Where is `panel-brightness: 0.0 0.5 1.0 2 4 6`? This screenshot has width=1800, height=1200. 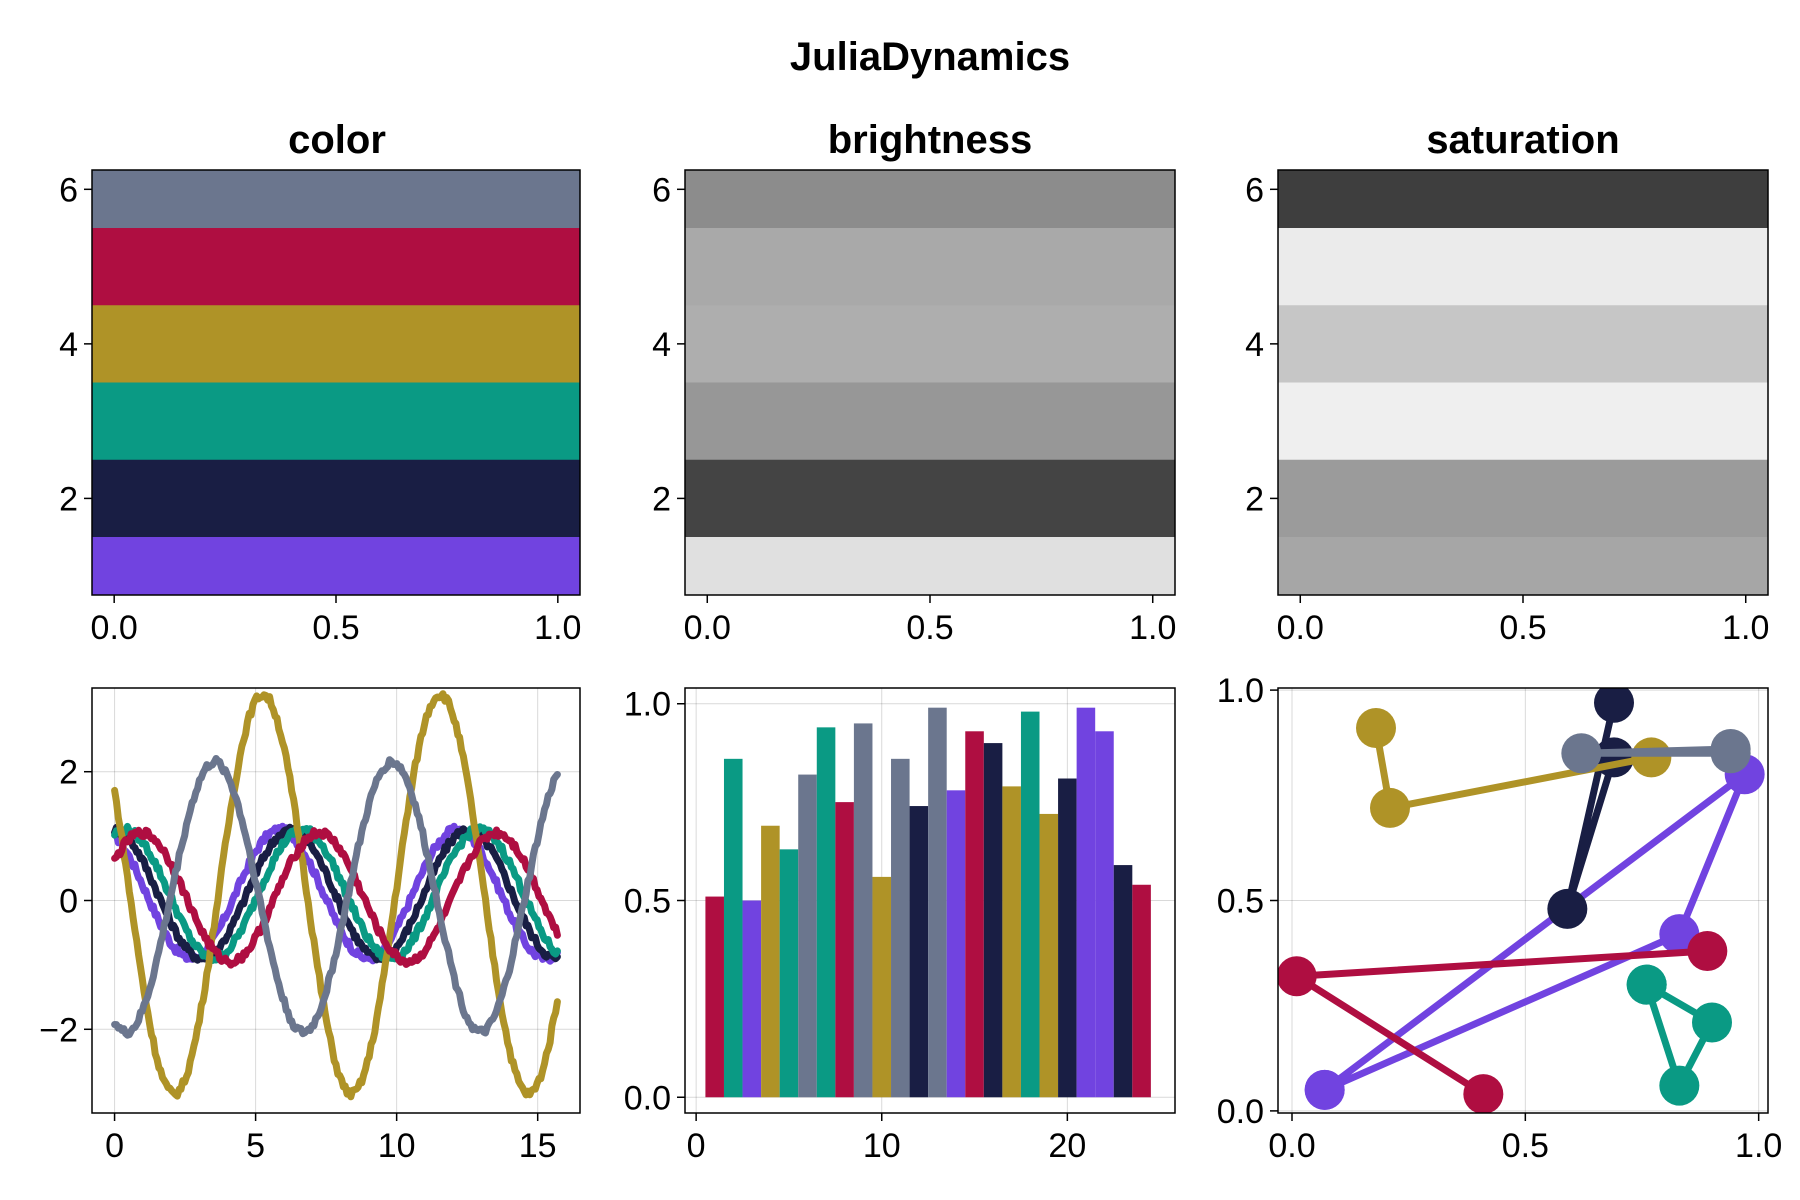 panel-brightness: 0.0 0.5 1.0 2 4 6 is located at coordinates (914, 408).